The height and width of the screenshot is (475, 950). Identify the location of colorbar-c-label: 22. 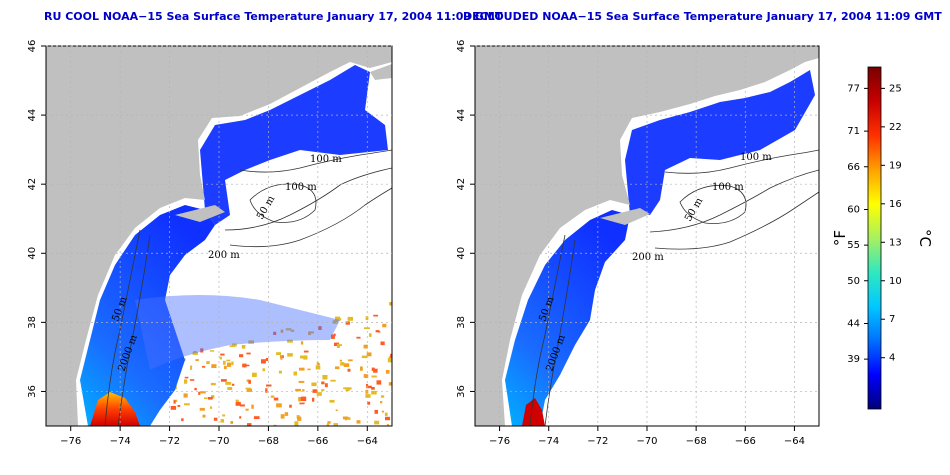
(895, 127).